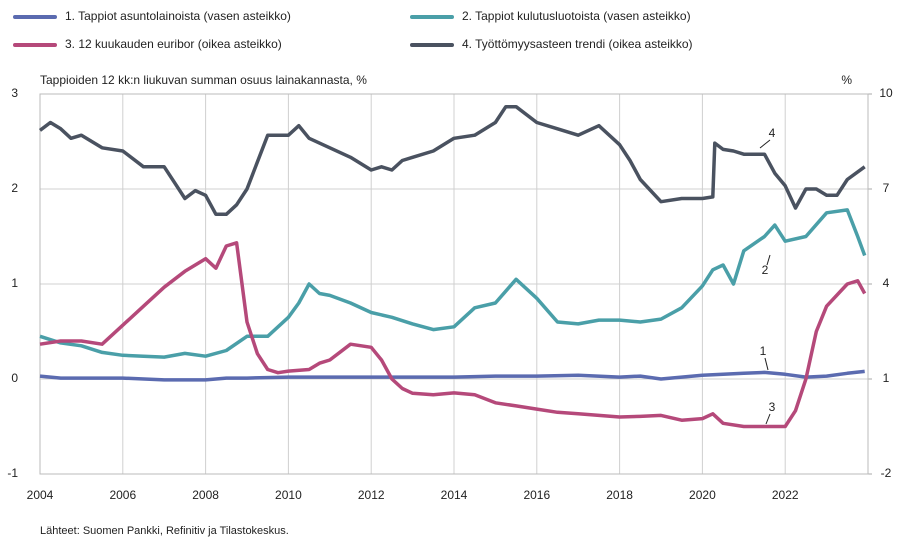 The height and width of the screenshot is (542, 900). I want to click on y2-tick-label: 4, so click(886, 283).